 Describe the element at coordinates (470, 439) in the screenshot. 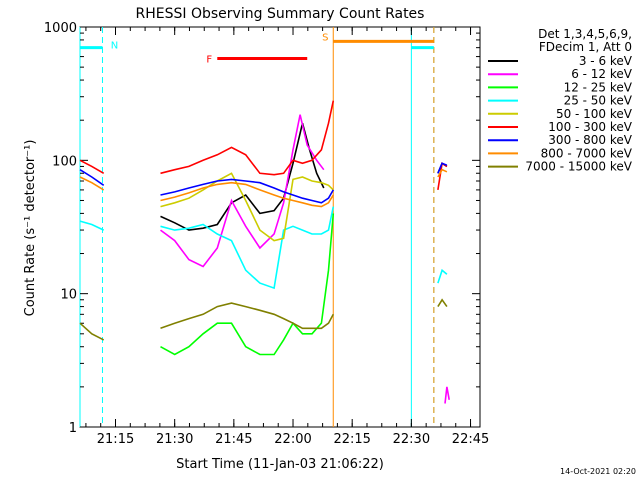

I see `x-tick-label: 22:45` at that location.